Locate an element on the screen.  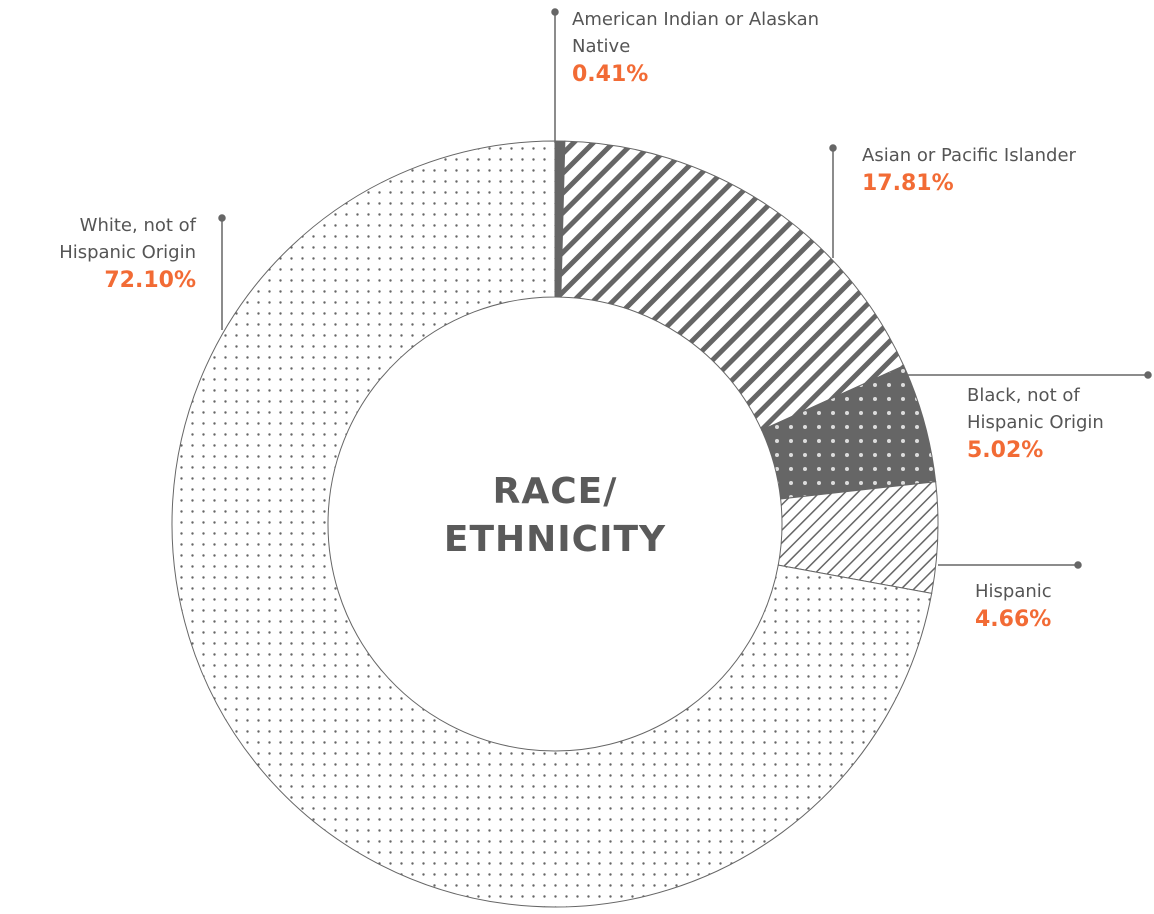
slice is located at coordinates (732, 285).